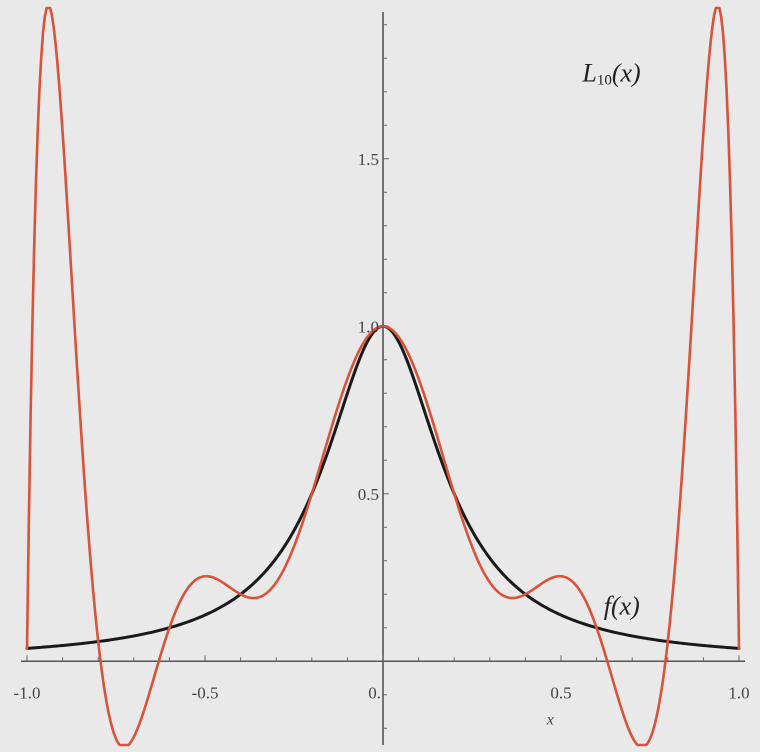 The image size is (760, 752). Describe the element at coordinates (550, 719) in the screenshot. I see `x-axis-title: x` at that location.